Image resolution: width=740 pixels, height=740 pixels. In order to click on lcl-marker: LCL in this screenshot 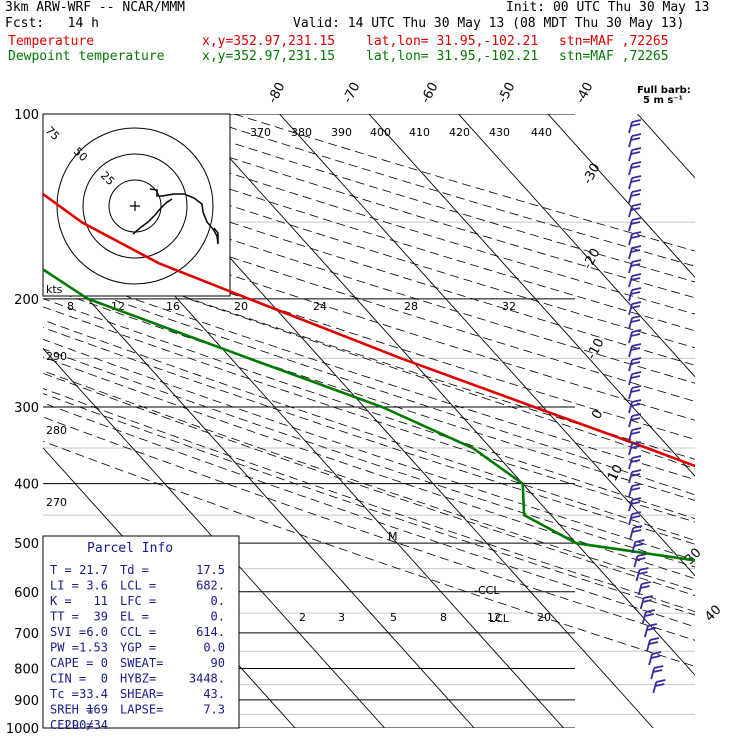, I will do `click(499, 618)`.